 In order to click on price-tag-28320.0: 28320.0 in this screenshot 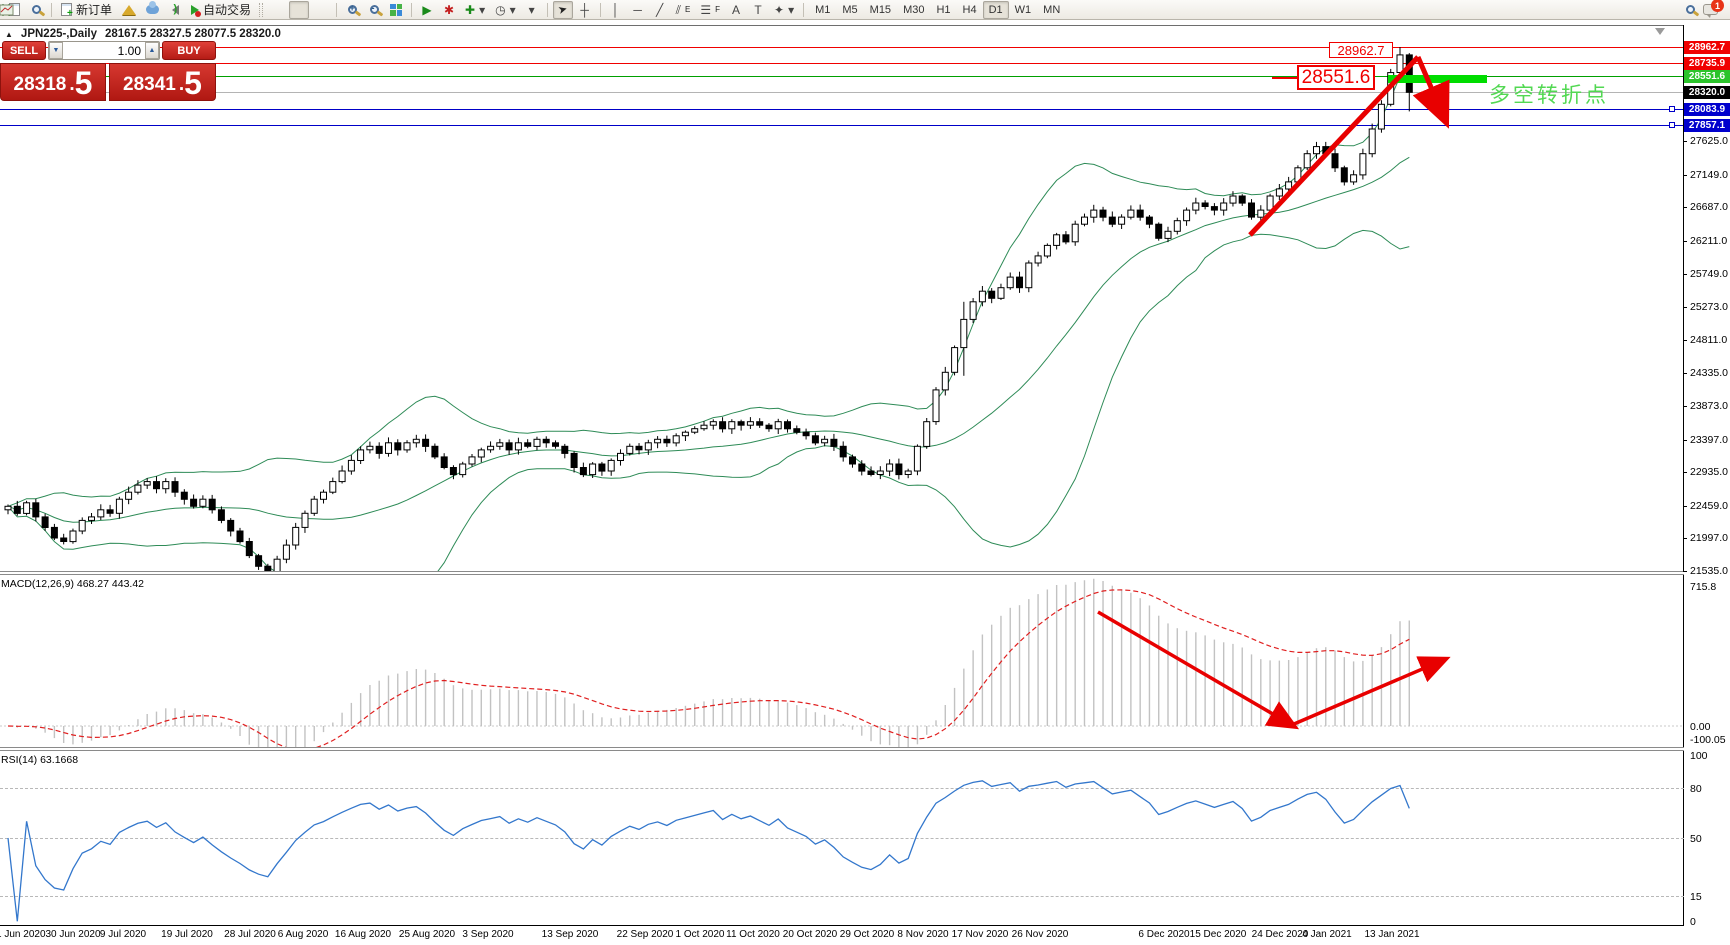, I will do `click(1707, 92)`.